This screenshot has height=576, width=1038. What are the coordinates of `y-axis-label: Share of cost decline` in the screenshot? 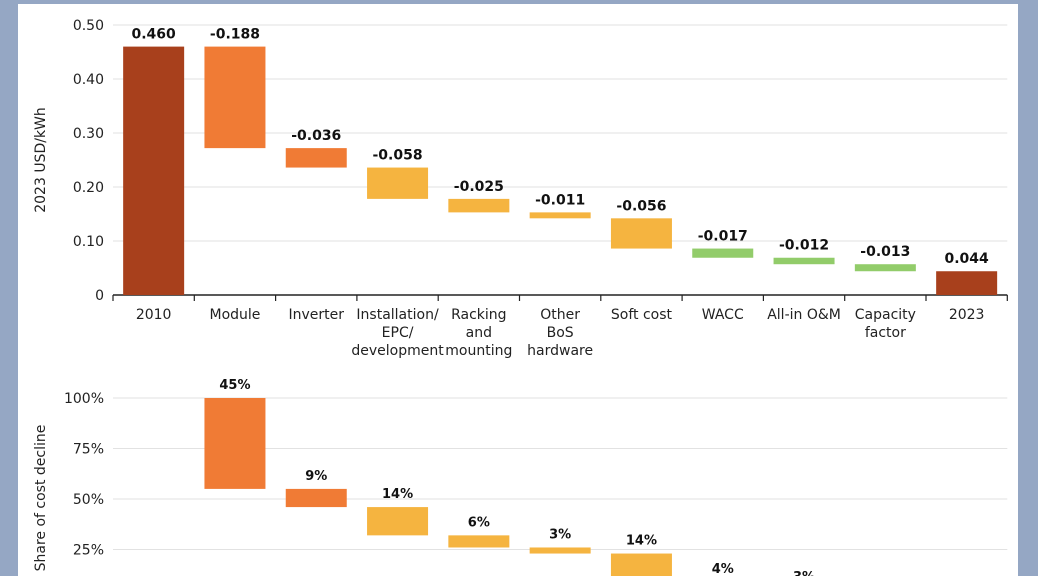 It's located at (41, 498).